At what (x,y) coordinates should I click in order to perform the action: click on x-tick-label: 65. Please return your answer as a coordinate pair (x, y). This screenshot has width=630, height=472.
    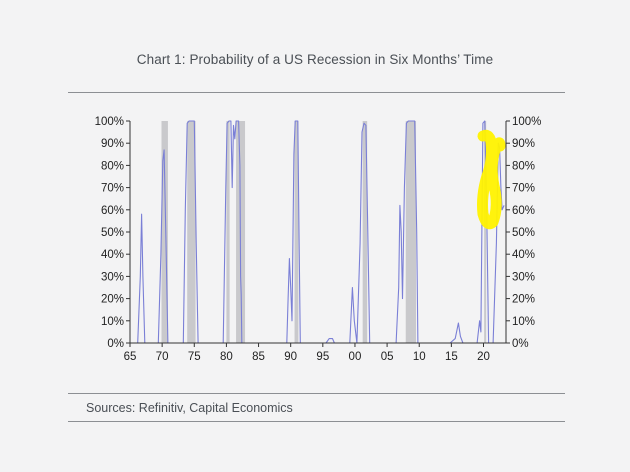
    Looking at the image, I should click on (130, 357).